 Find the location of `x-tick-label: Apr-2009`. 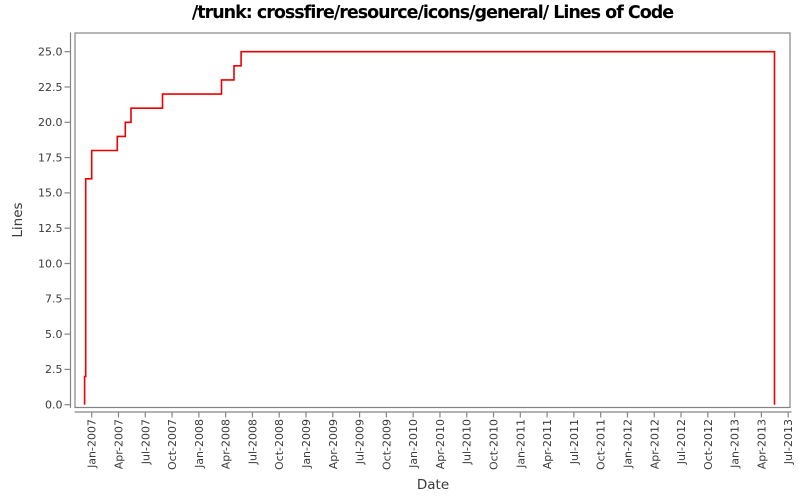

x-tick-label: Apr-2009 is located at coordinates (333, 444).